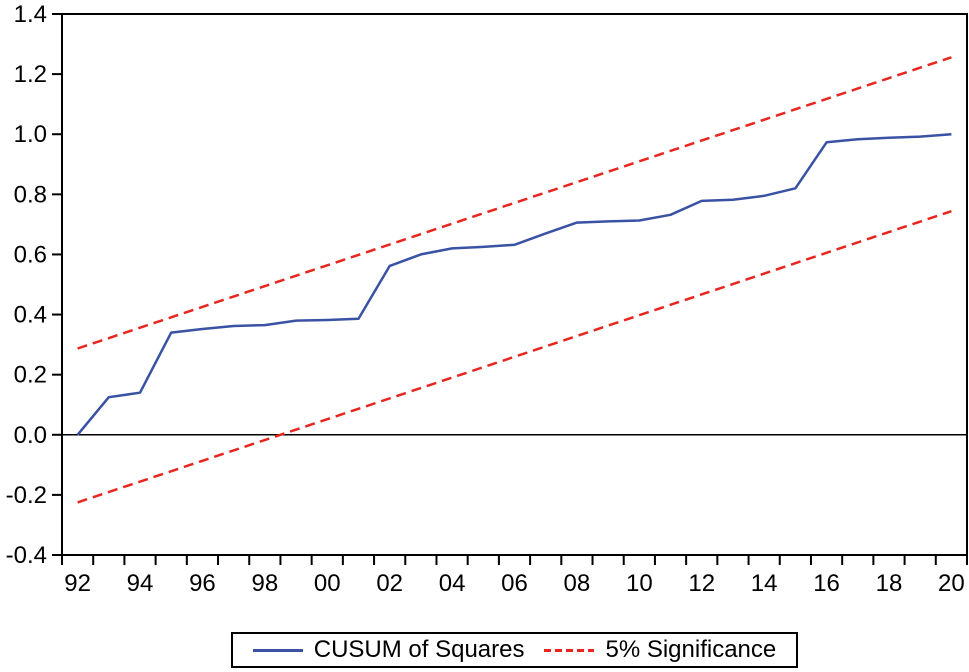  I want to click on x-tick-label: 20, so click(951, 583).